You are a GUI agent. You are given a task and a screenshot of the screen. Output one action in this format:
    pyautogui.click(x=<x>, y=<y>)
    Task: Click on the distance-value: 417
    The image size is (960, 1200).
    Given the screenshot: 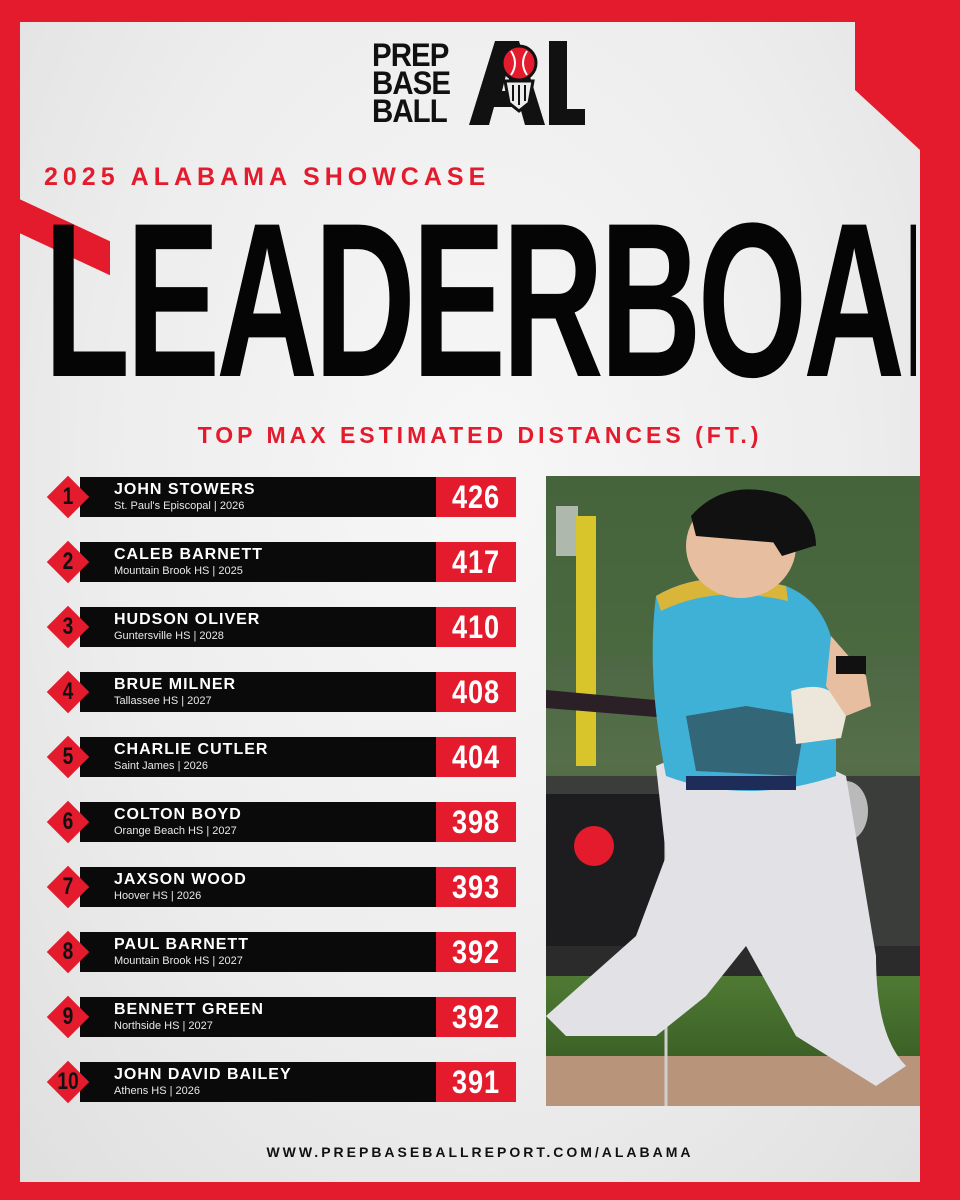 What is the action you would take?
    pyautogui.click(x=476, y=562)
    